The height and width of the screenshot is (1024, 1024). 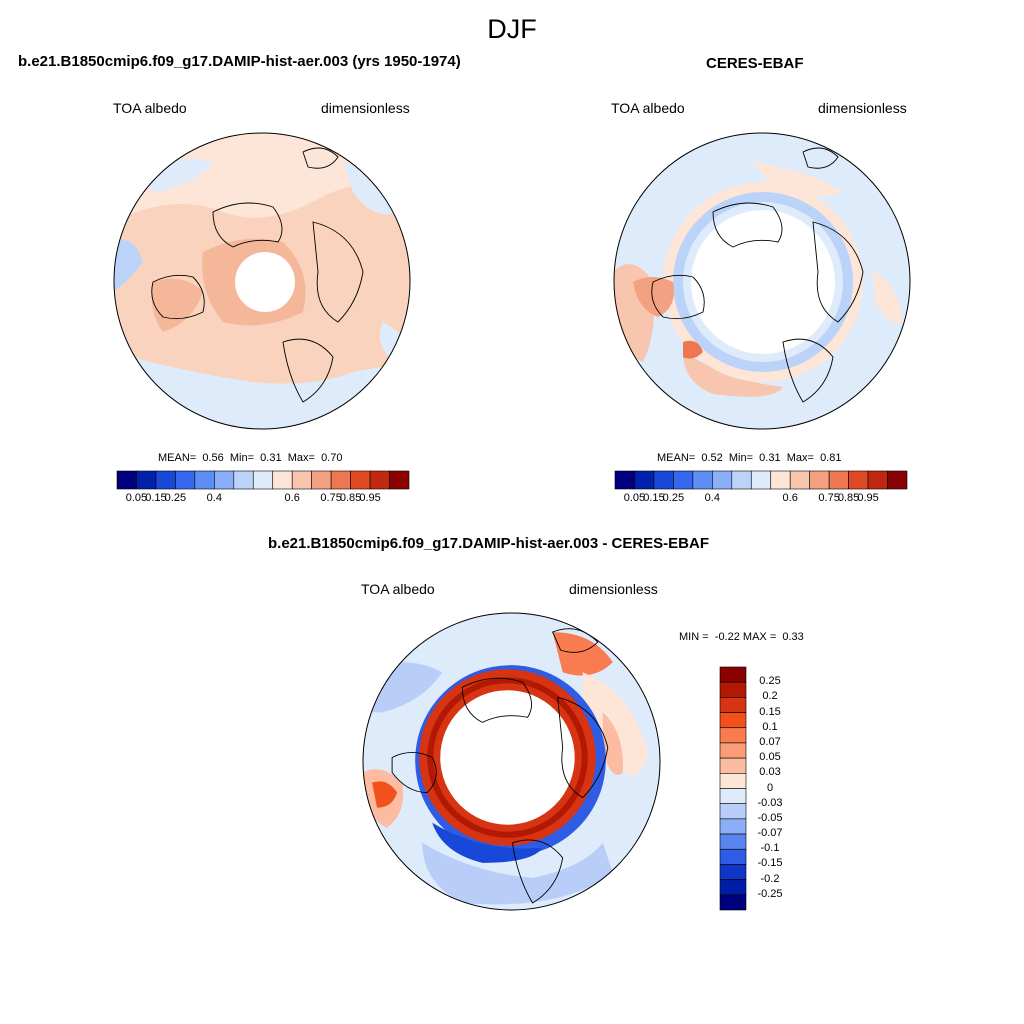 What do you see at coordinates (770, 817) in the screenshot?
I see `panel3-colorbar-tick: -0.05` at bounding box center [770, 817].